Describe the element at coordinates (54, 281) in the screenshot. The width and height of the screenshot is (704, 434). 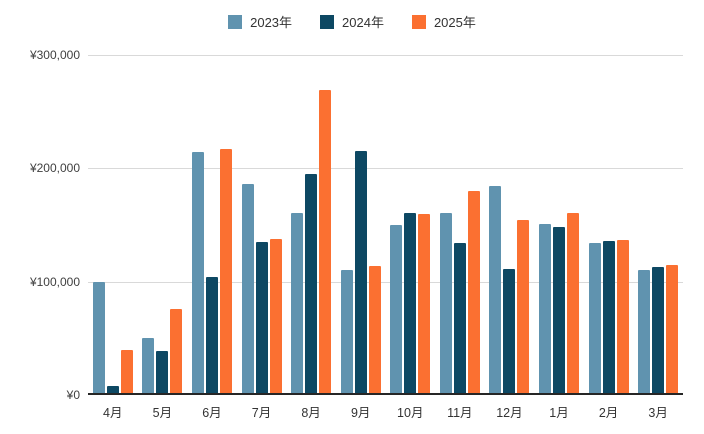
I see `y-axis-label: ¥100,000` at that location.